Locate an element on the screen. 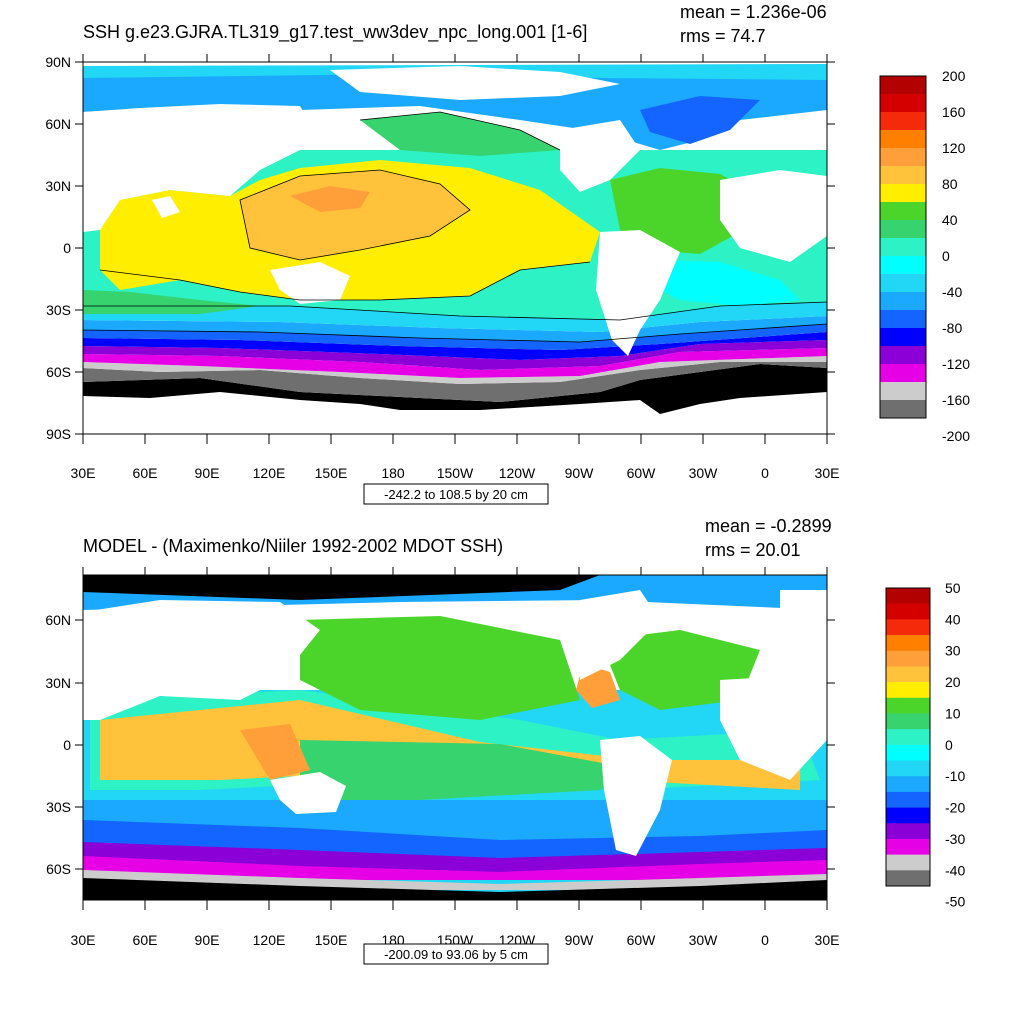 This screenshot has height=1024, width=1024. colorbar-label: 30 is located at coordinates (953, 651).